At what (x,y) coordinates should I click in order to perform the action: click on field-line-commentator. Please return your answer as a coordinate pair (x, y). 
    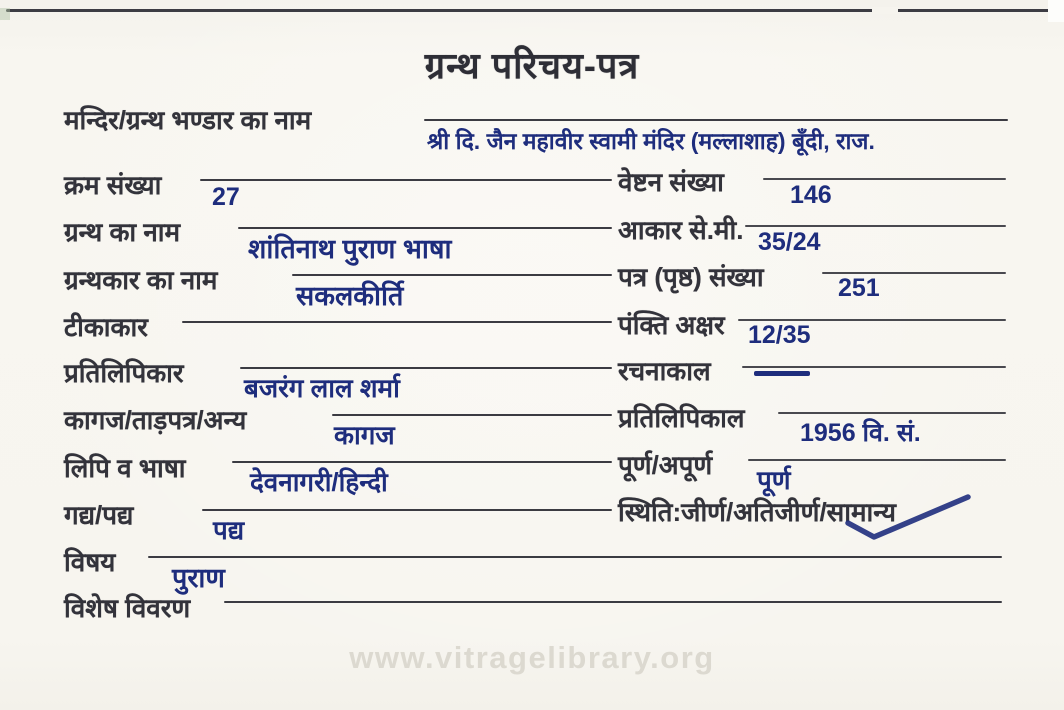
    Looking at the image, I should click on (397, 322).